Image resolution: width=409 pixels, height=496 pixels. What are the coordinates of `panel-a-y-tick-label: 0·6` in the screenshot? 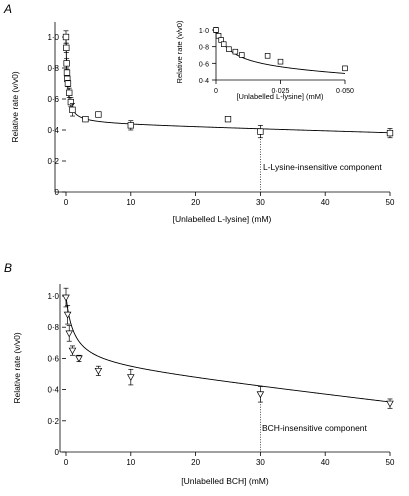 It's located at (53, 99).